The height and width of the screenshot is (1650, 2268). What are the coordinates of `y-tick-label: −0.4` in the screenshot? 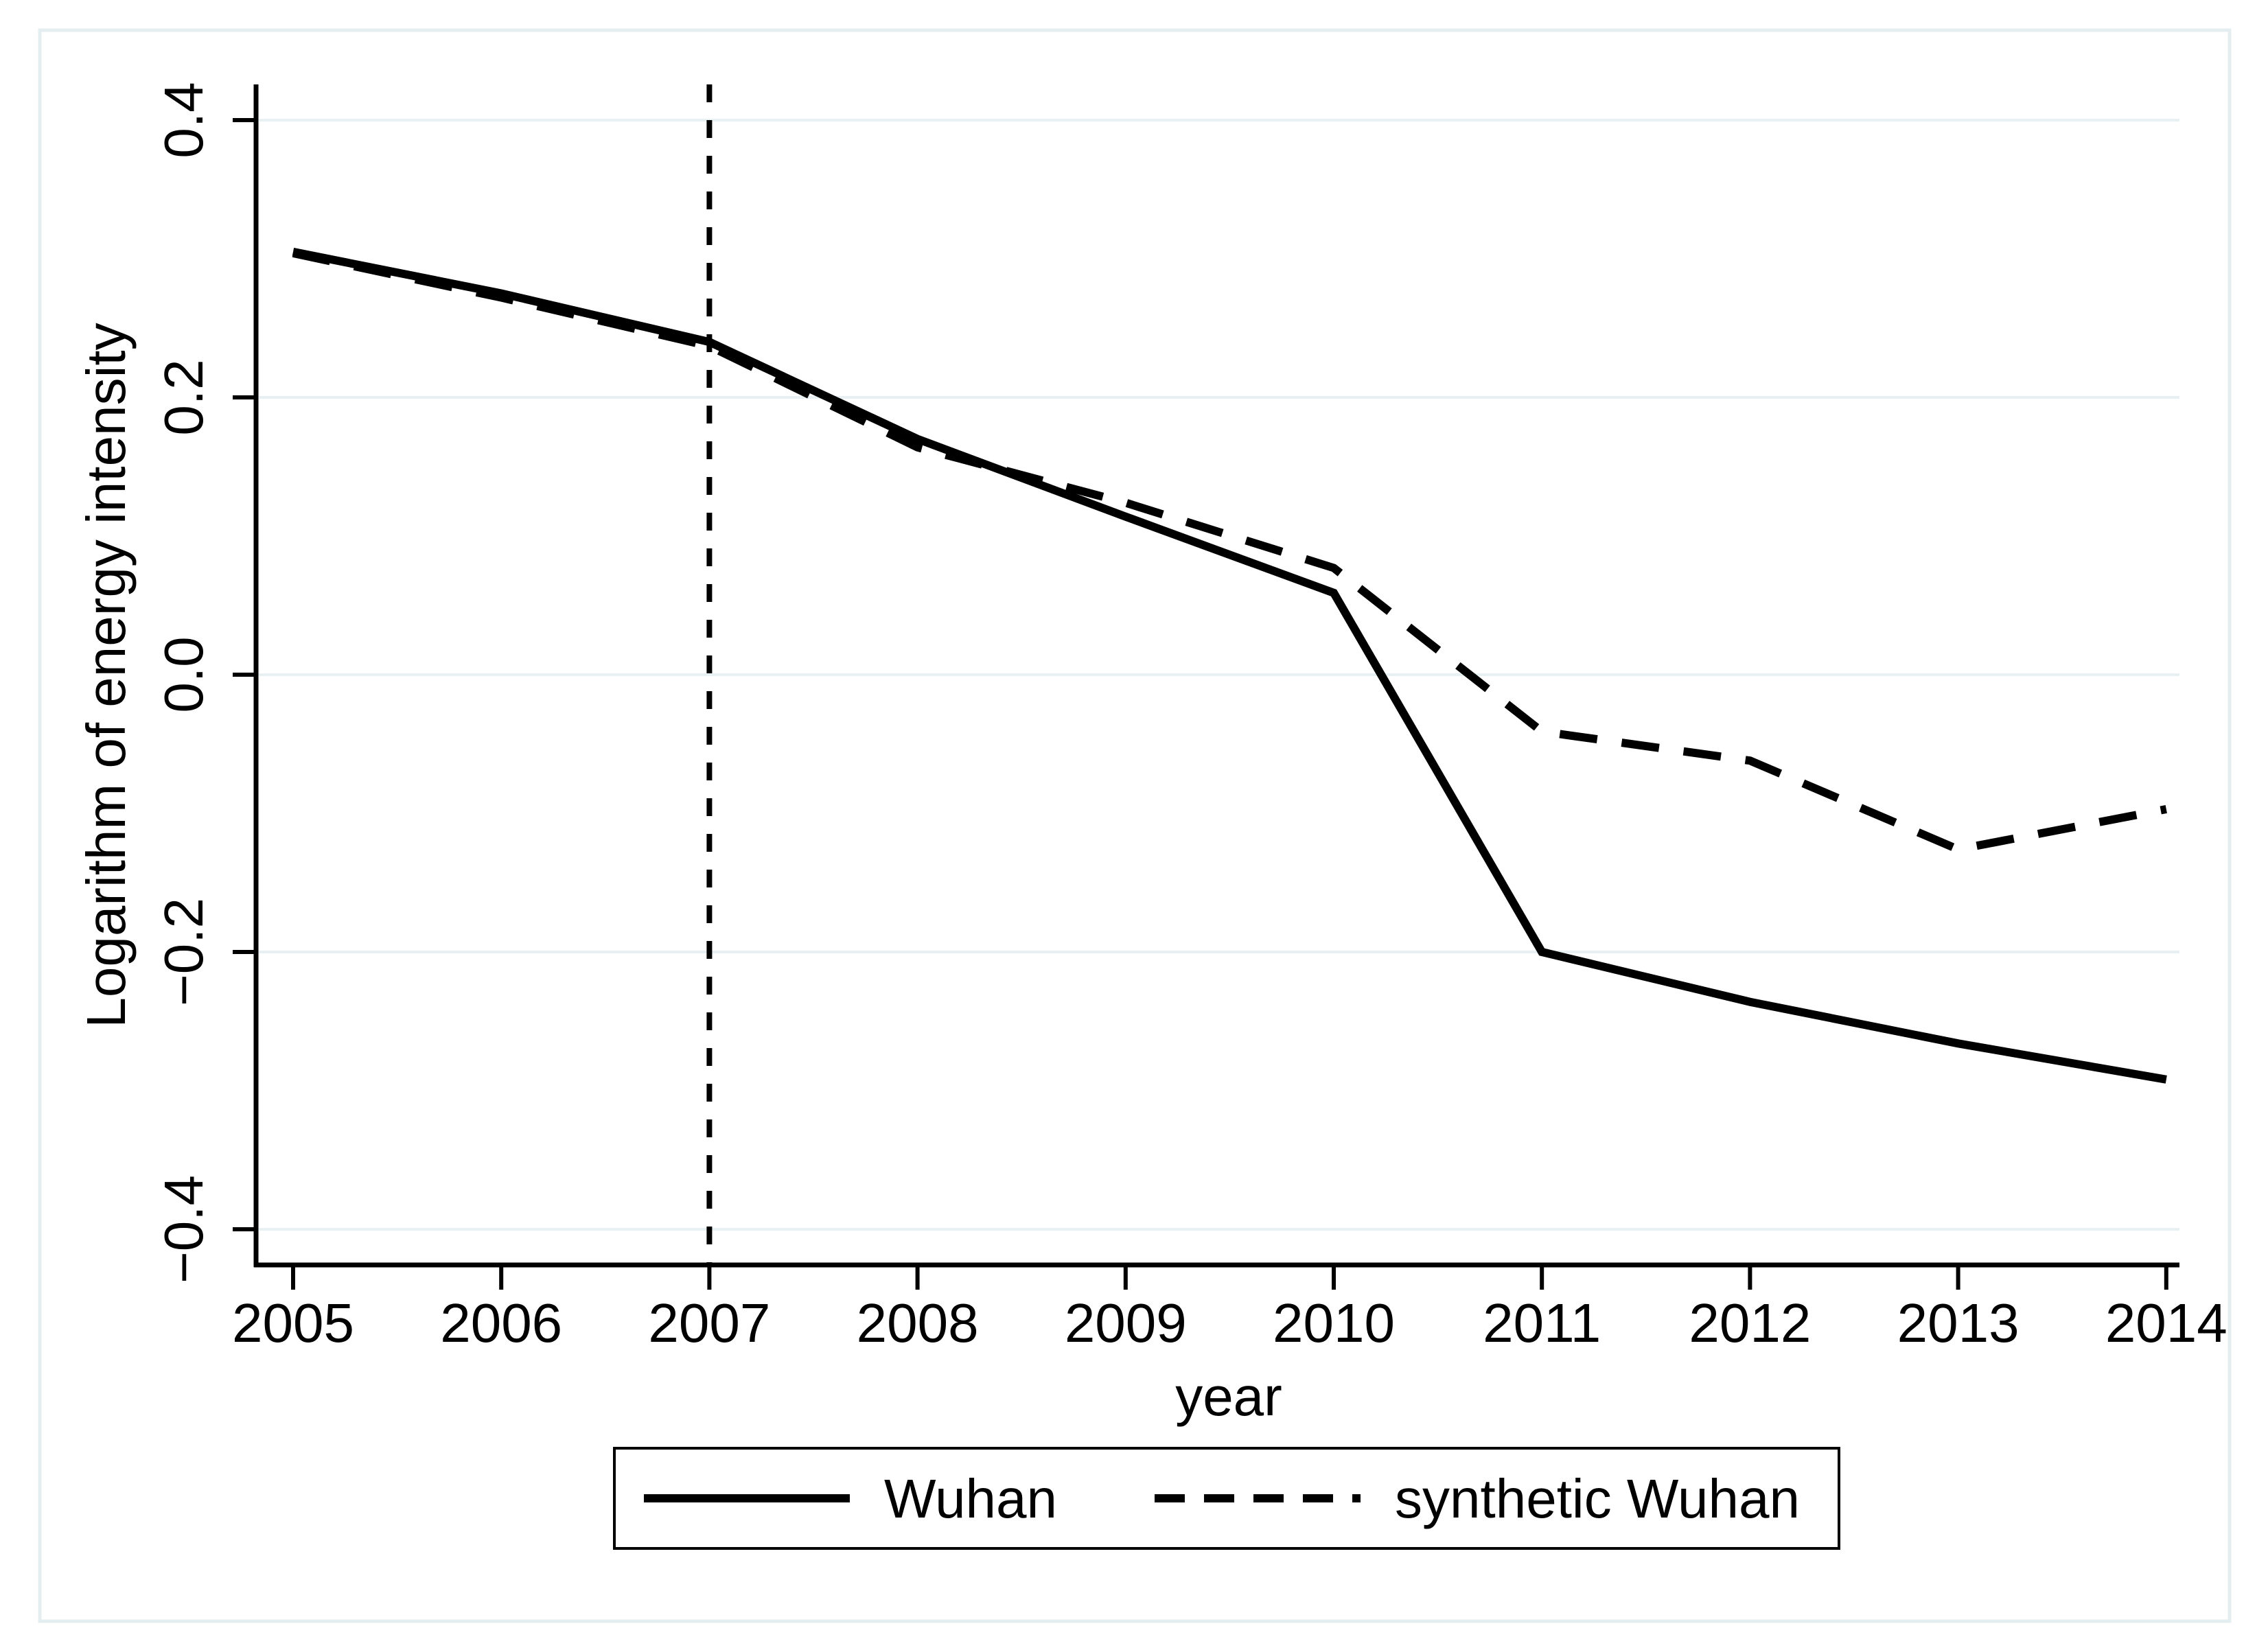 It's located at (183, 1229).